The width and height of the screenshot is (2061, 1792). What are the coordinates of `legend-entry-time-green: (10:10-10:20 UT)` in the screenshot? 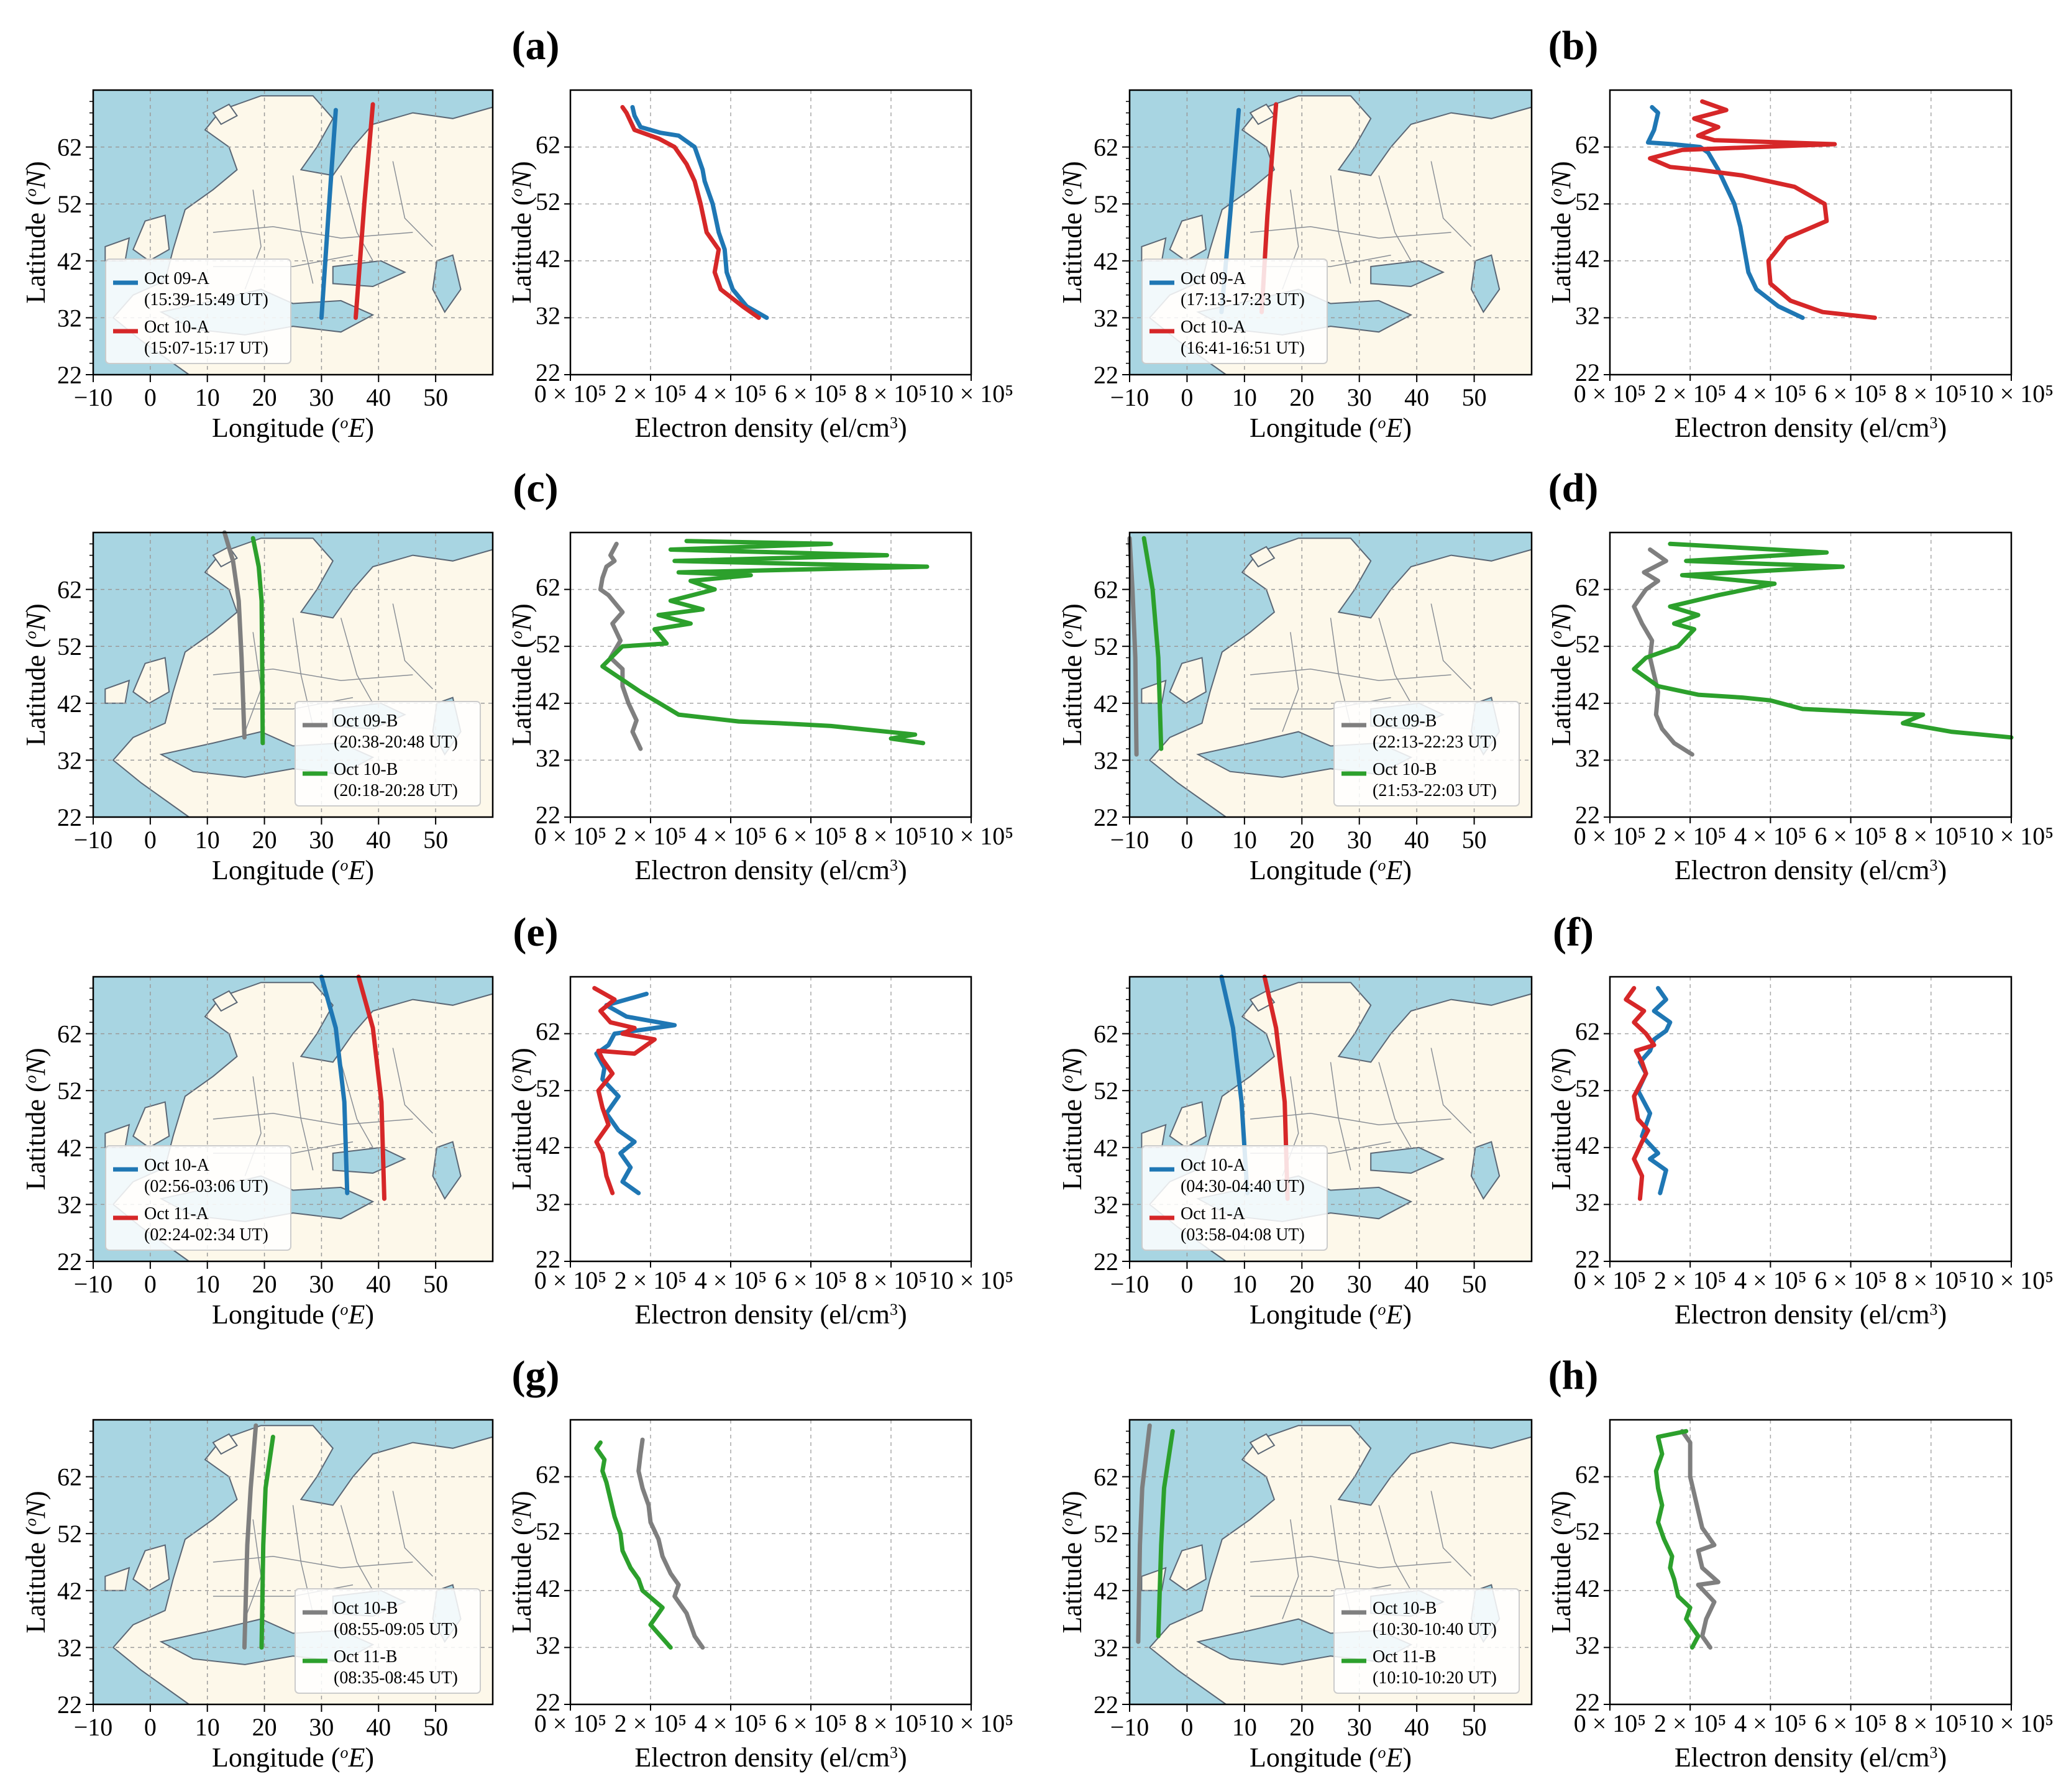 It's located at (1435, 1678).